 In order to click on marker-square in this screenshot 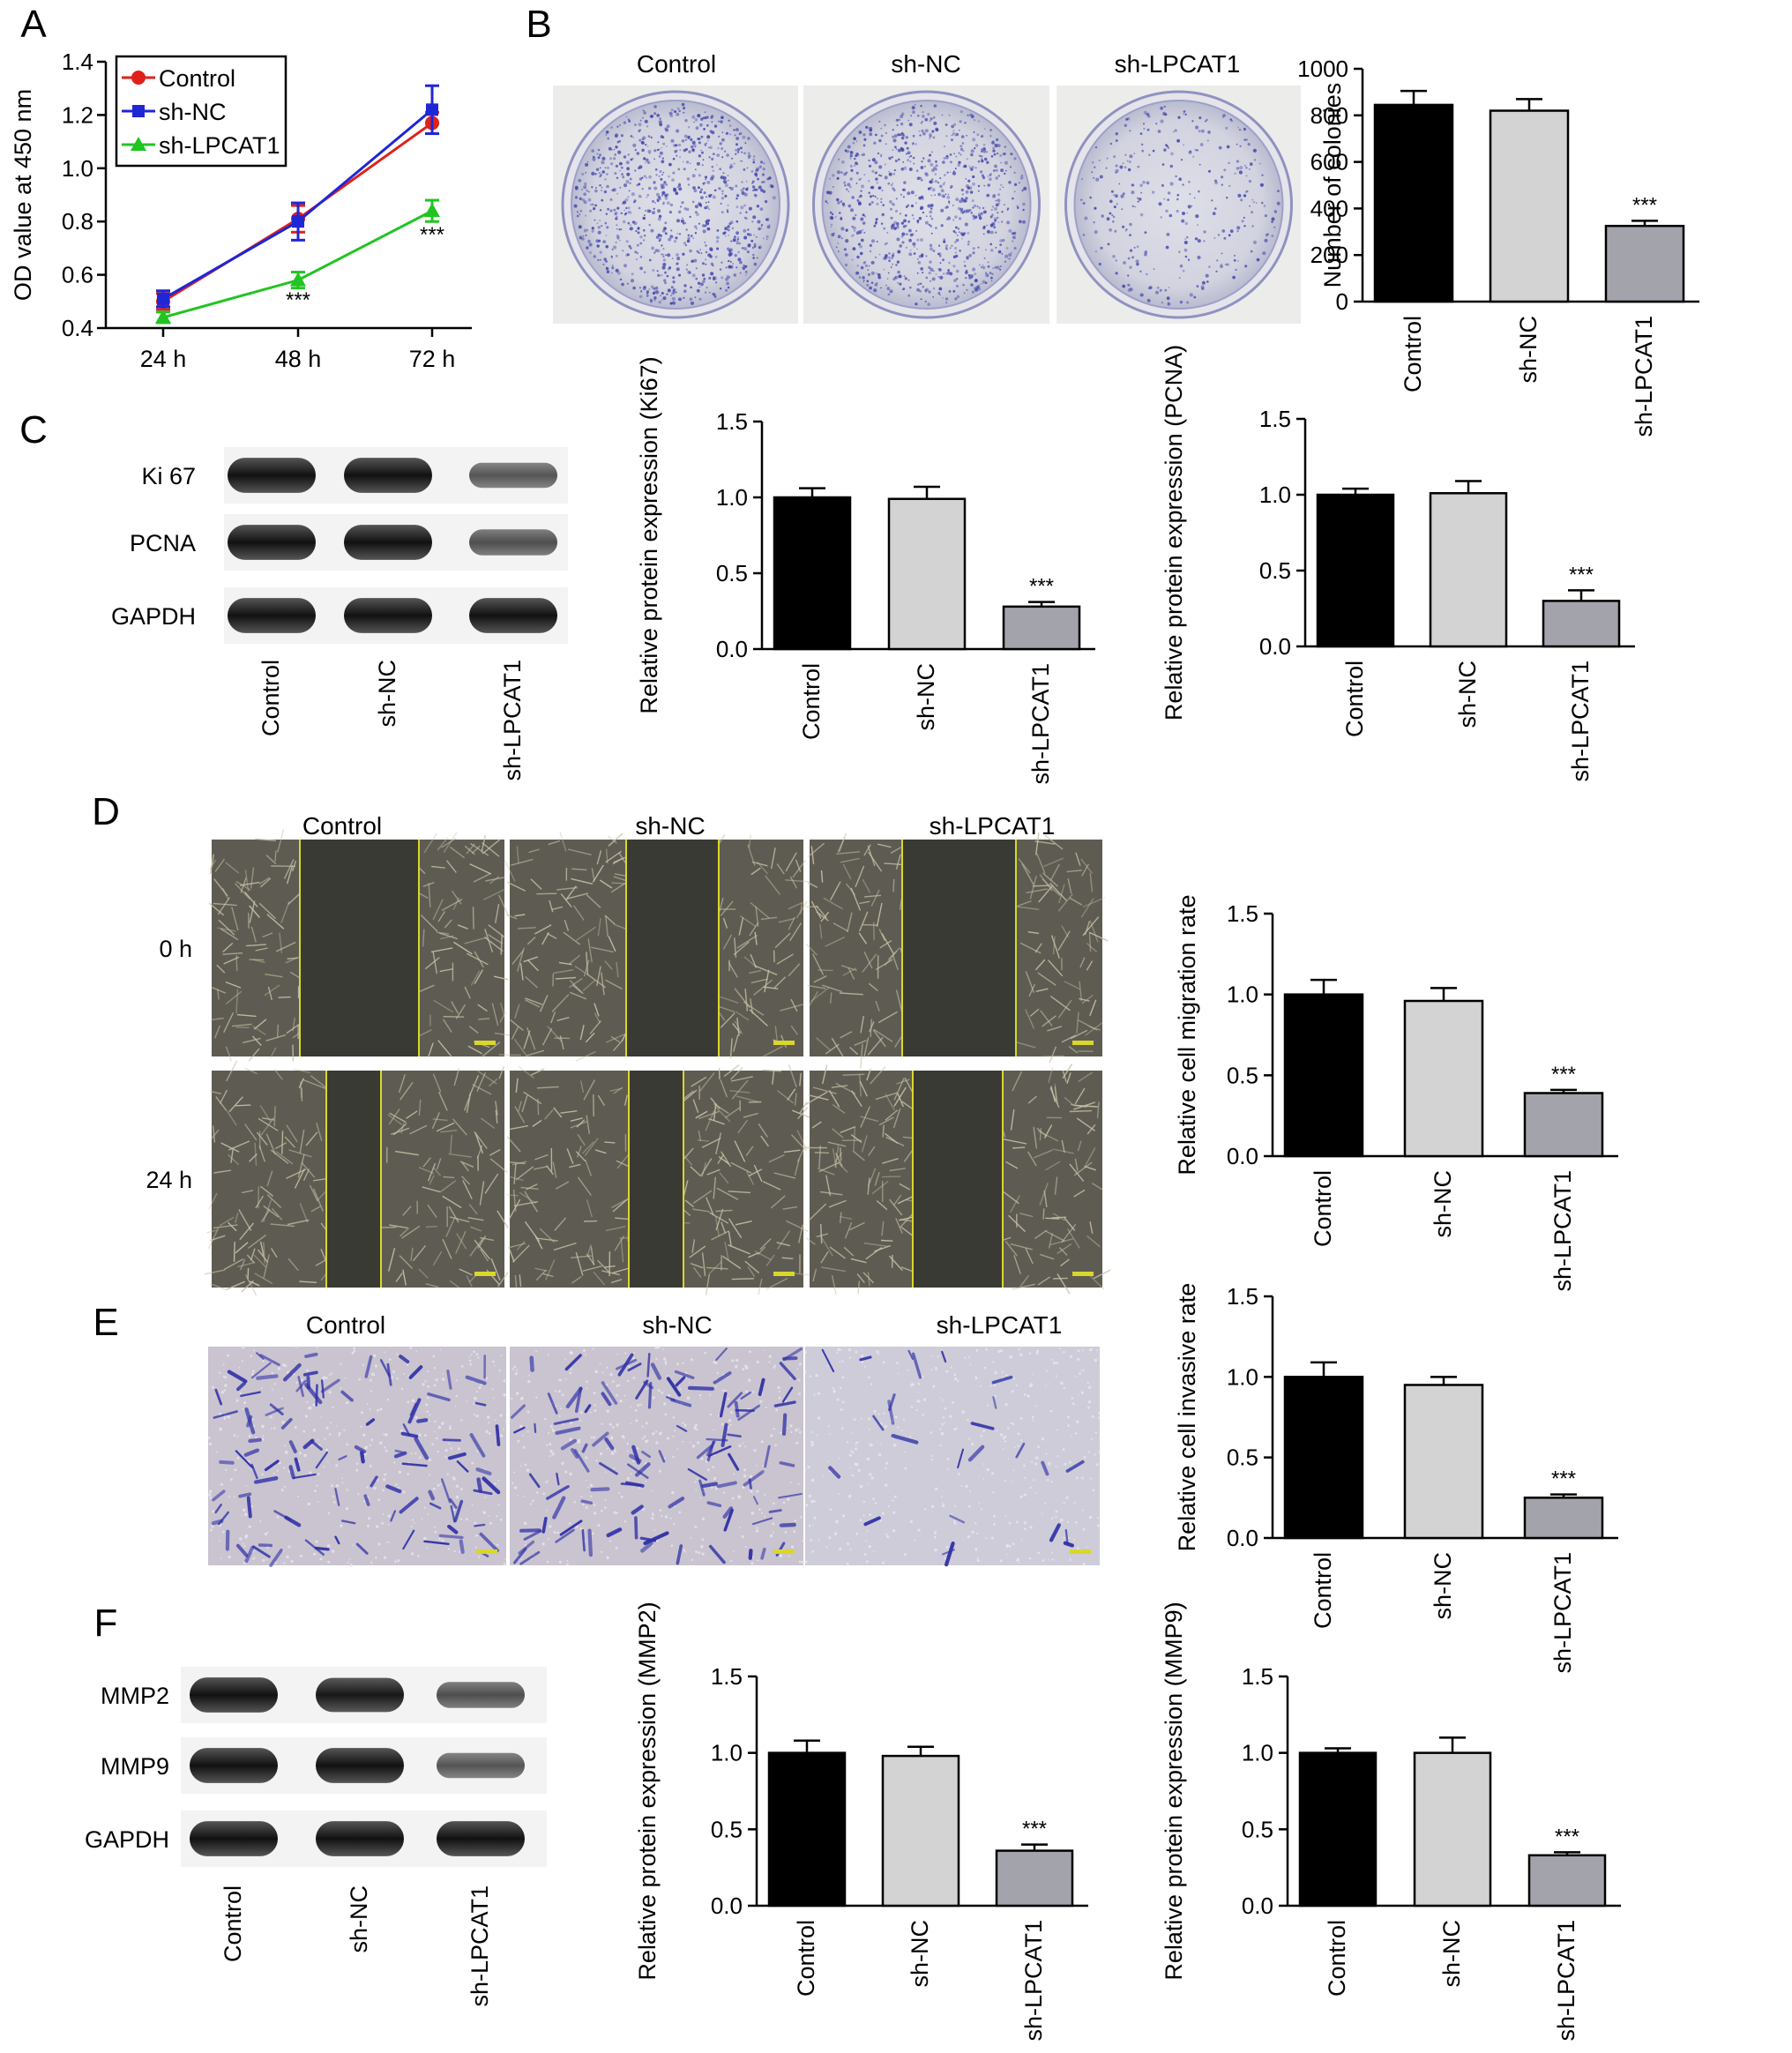, I will do `click(432, 109)`.